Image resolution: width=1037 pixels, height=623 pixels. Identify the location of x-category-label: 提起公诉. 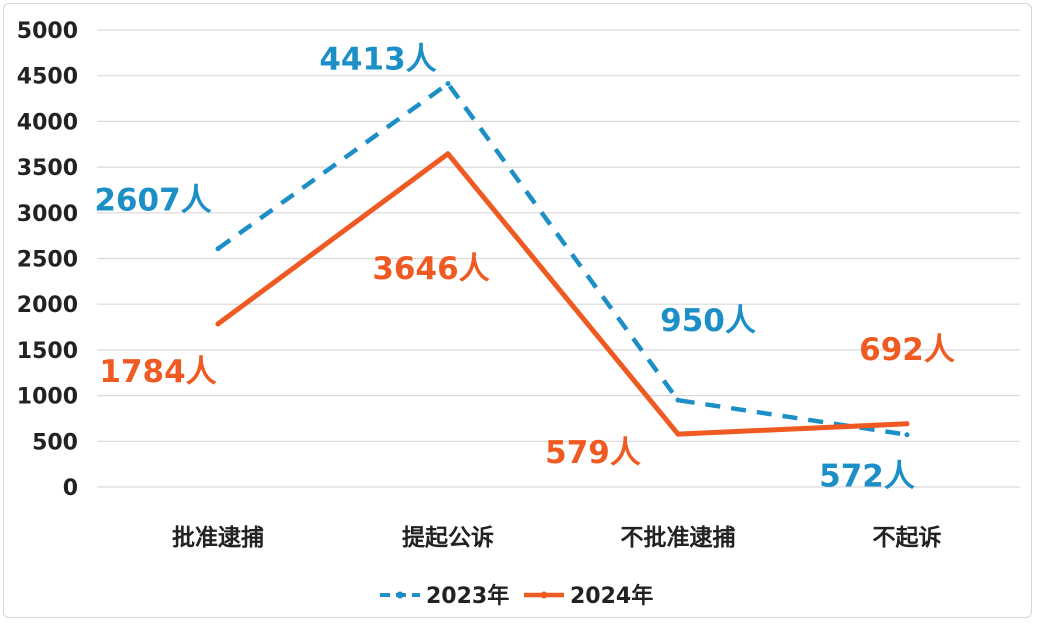
(448, 537).